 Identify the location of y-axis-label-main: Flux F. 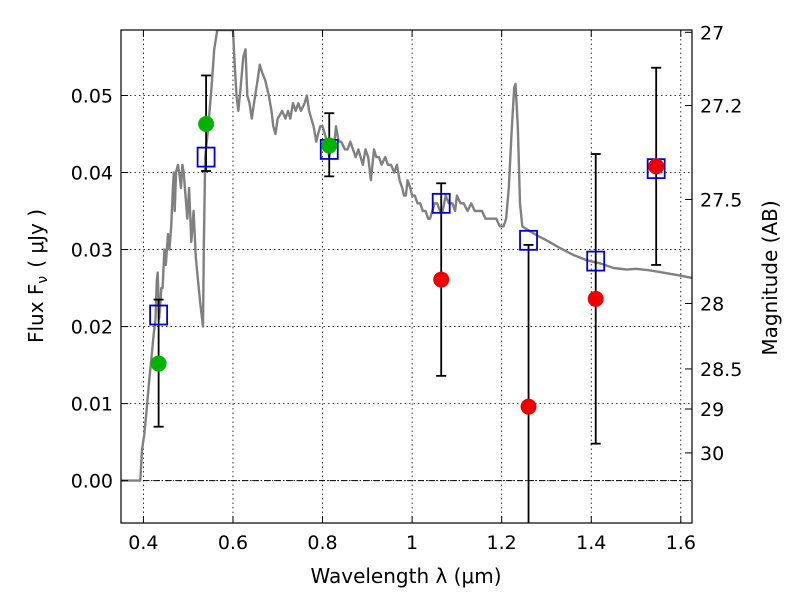
(36, 313).